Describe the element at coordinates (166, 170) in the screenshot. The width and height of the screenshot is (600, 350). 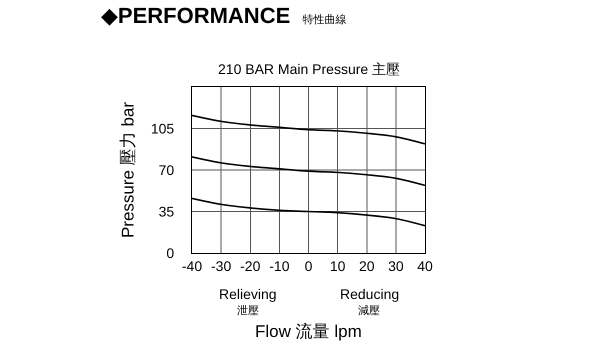
I see `y-tick-label: 70` at that location.